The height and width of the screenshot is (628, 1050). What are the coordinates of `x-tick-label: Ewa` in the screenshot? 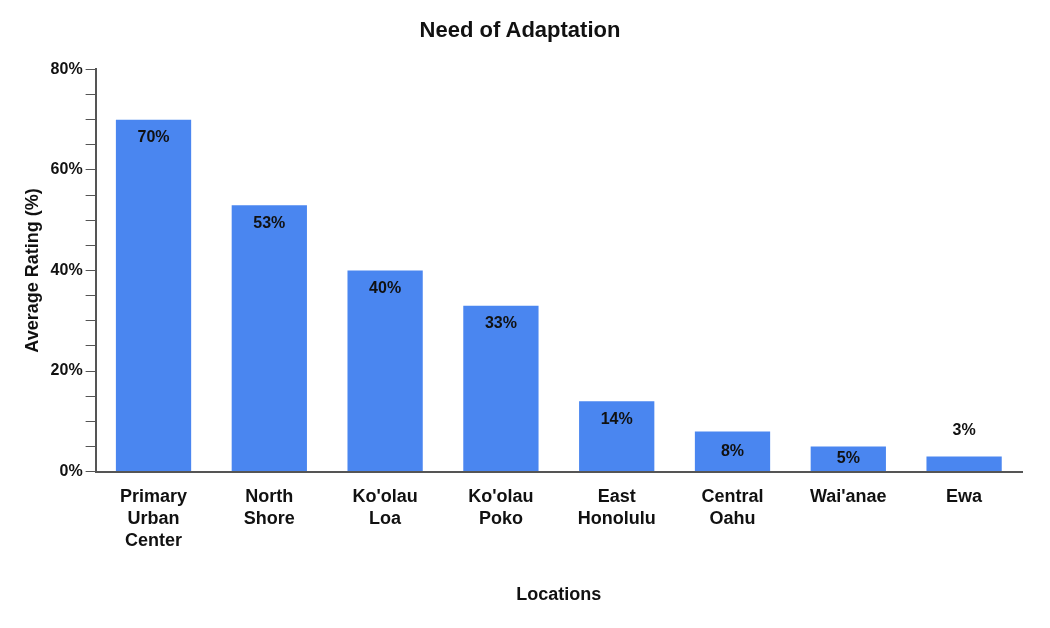 It's located at (965, 496).